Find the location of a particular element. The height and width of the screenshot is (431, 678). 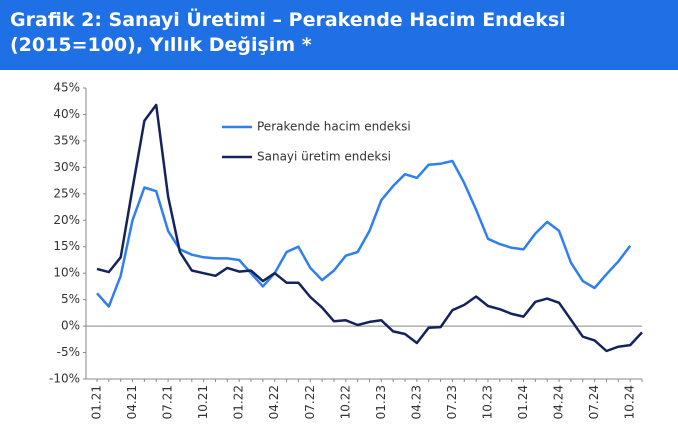

y-tick-label: 10% is located at coordinates (66, 273).